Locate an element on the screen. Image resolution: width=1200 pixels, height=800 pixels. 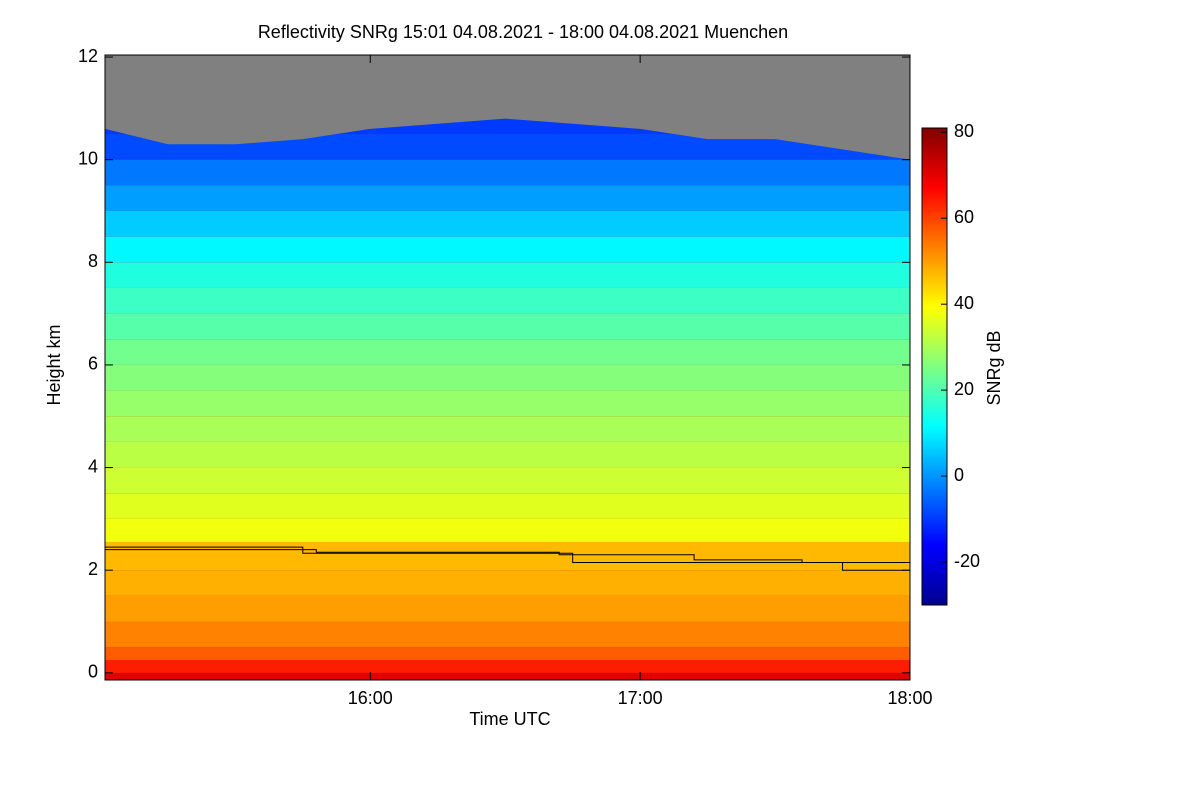
colorbar-label: SNRg dB is located at coordinates (994, 367).